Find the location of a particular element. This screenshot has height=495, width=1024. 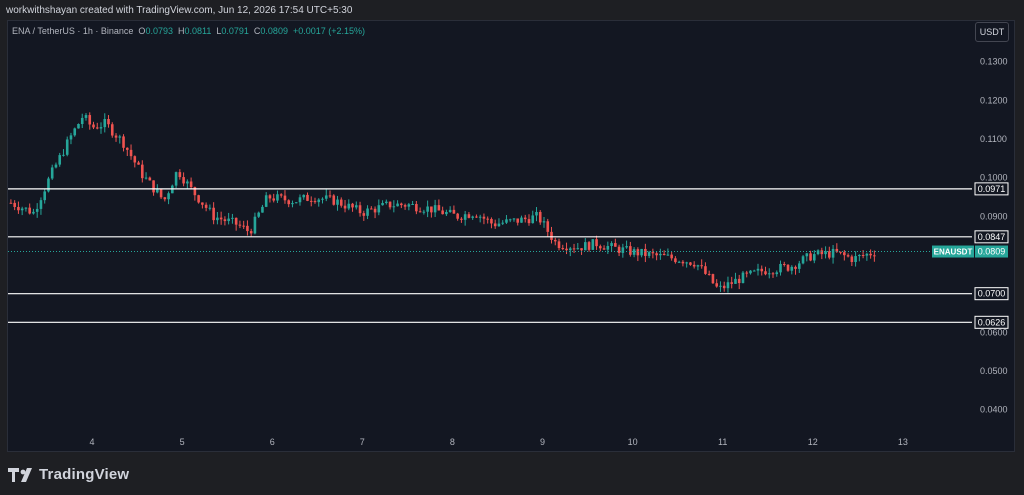

level-price-label: 0.0626 is located at coordinates (992, 322).